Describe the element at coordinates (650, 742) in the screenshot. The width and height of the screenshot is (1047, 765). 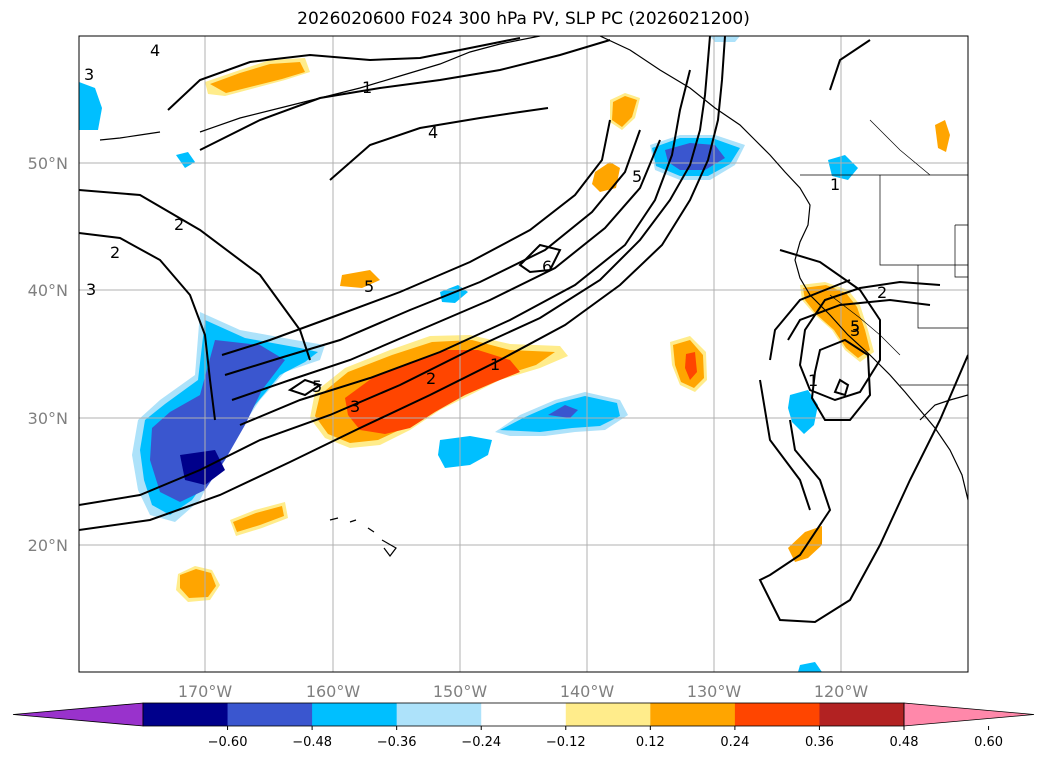
I see `colorbar-tick-label: 0.12` at that location.